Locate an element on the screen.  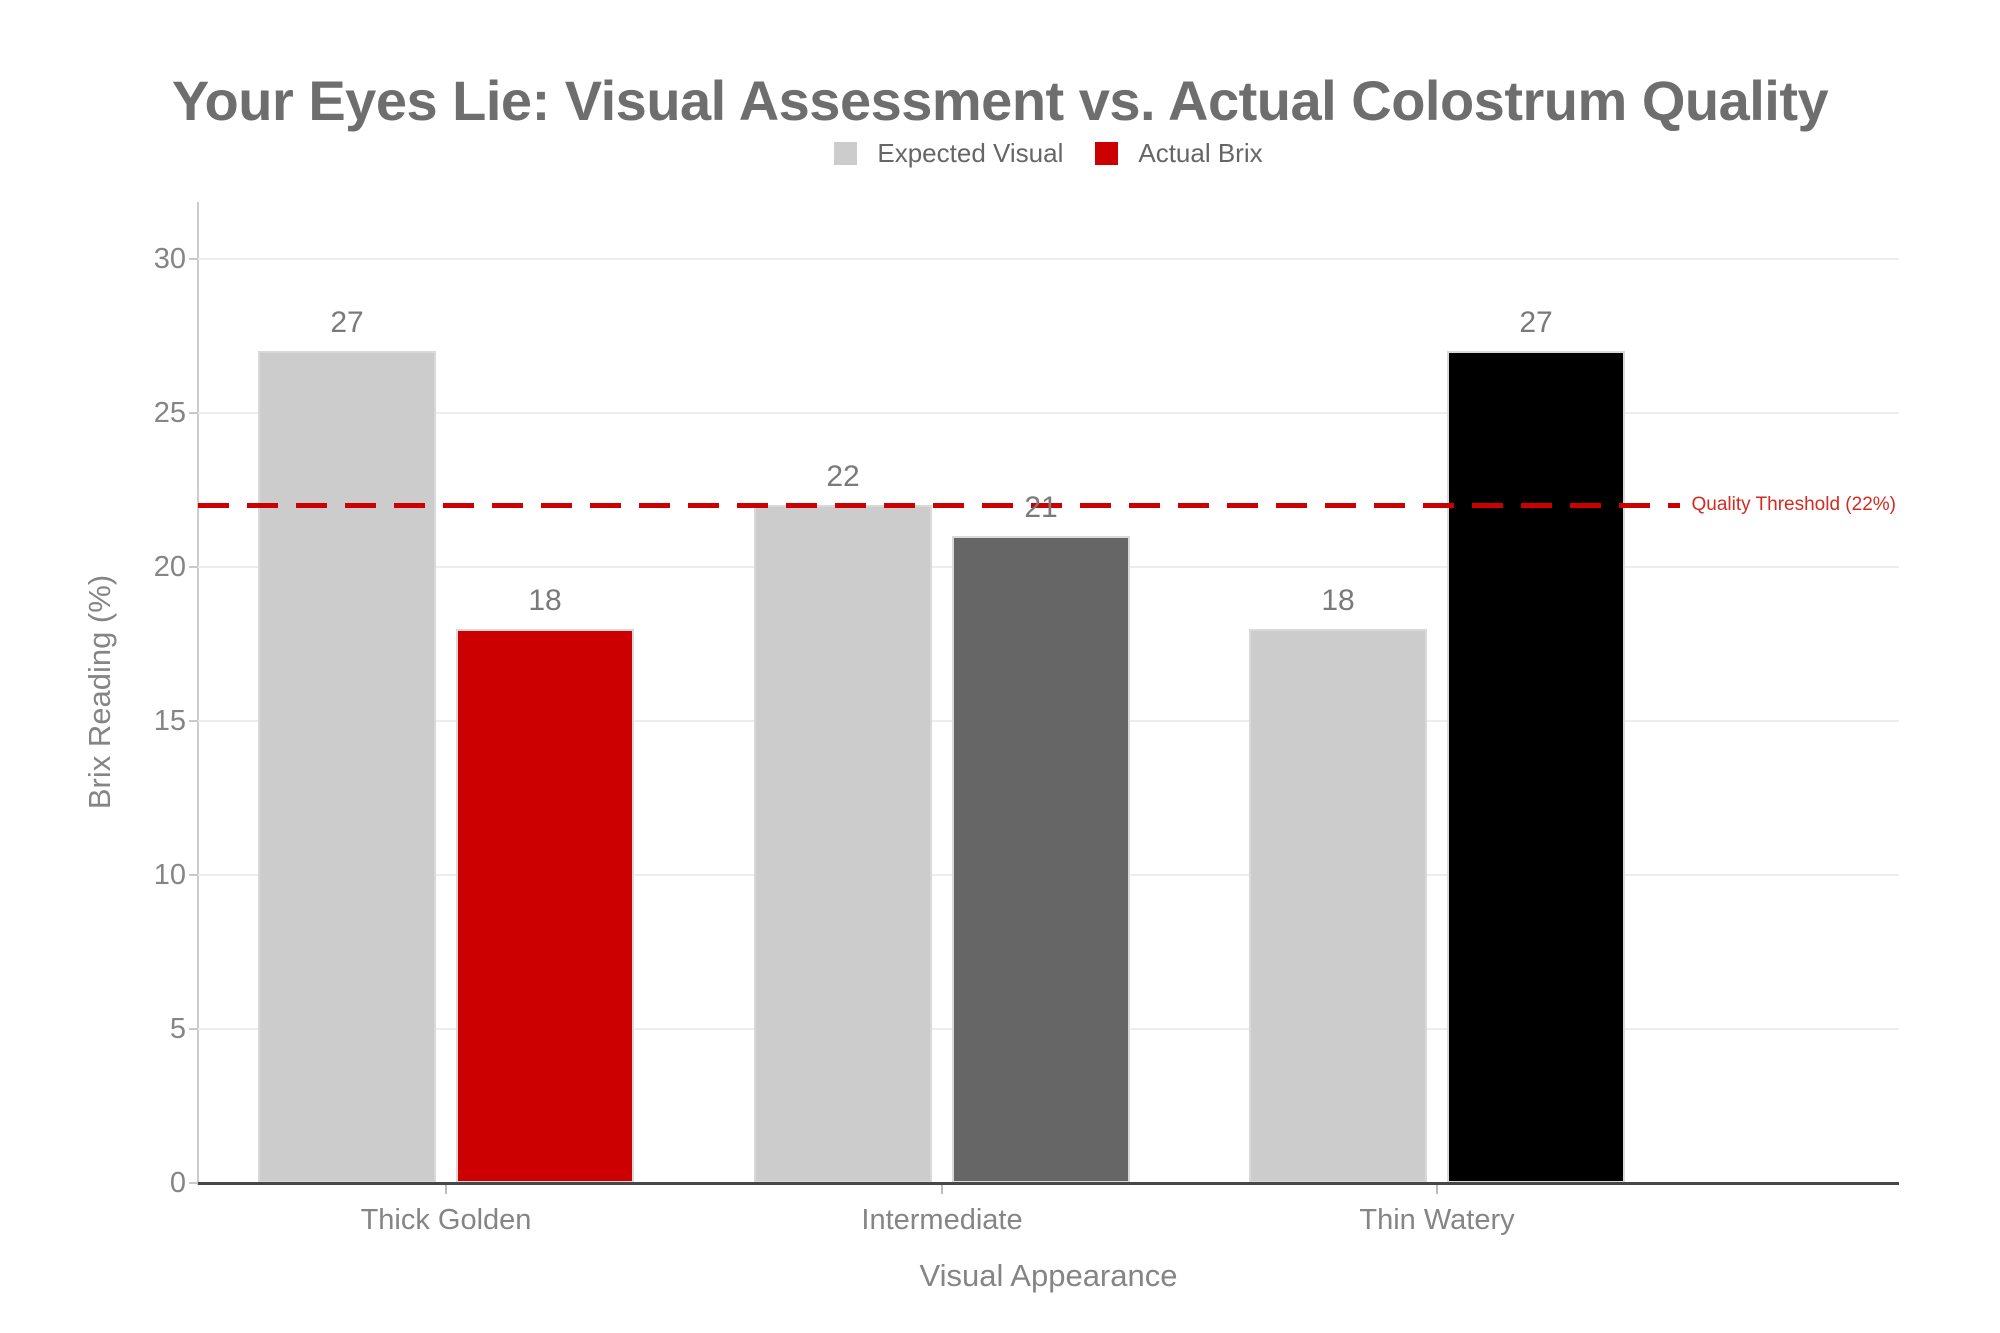
legend-item-expected-visual: Expected Visual is located at coordinates (948, 153).